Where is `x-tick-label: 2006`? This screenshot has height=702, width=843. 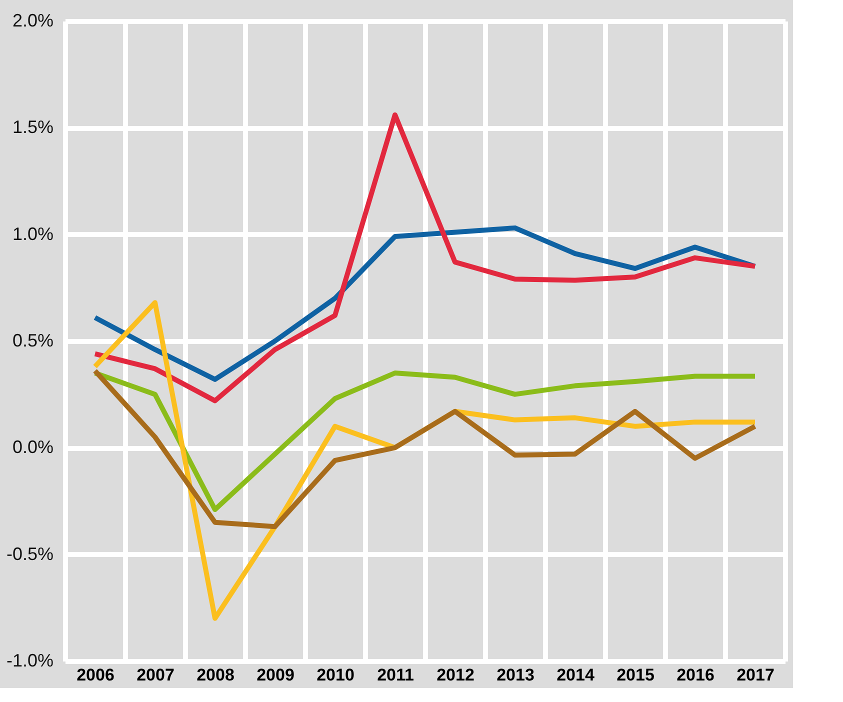 x-tick-label: 2006 is located at coordinates (95, 675).